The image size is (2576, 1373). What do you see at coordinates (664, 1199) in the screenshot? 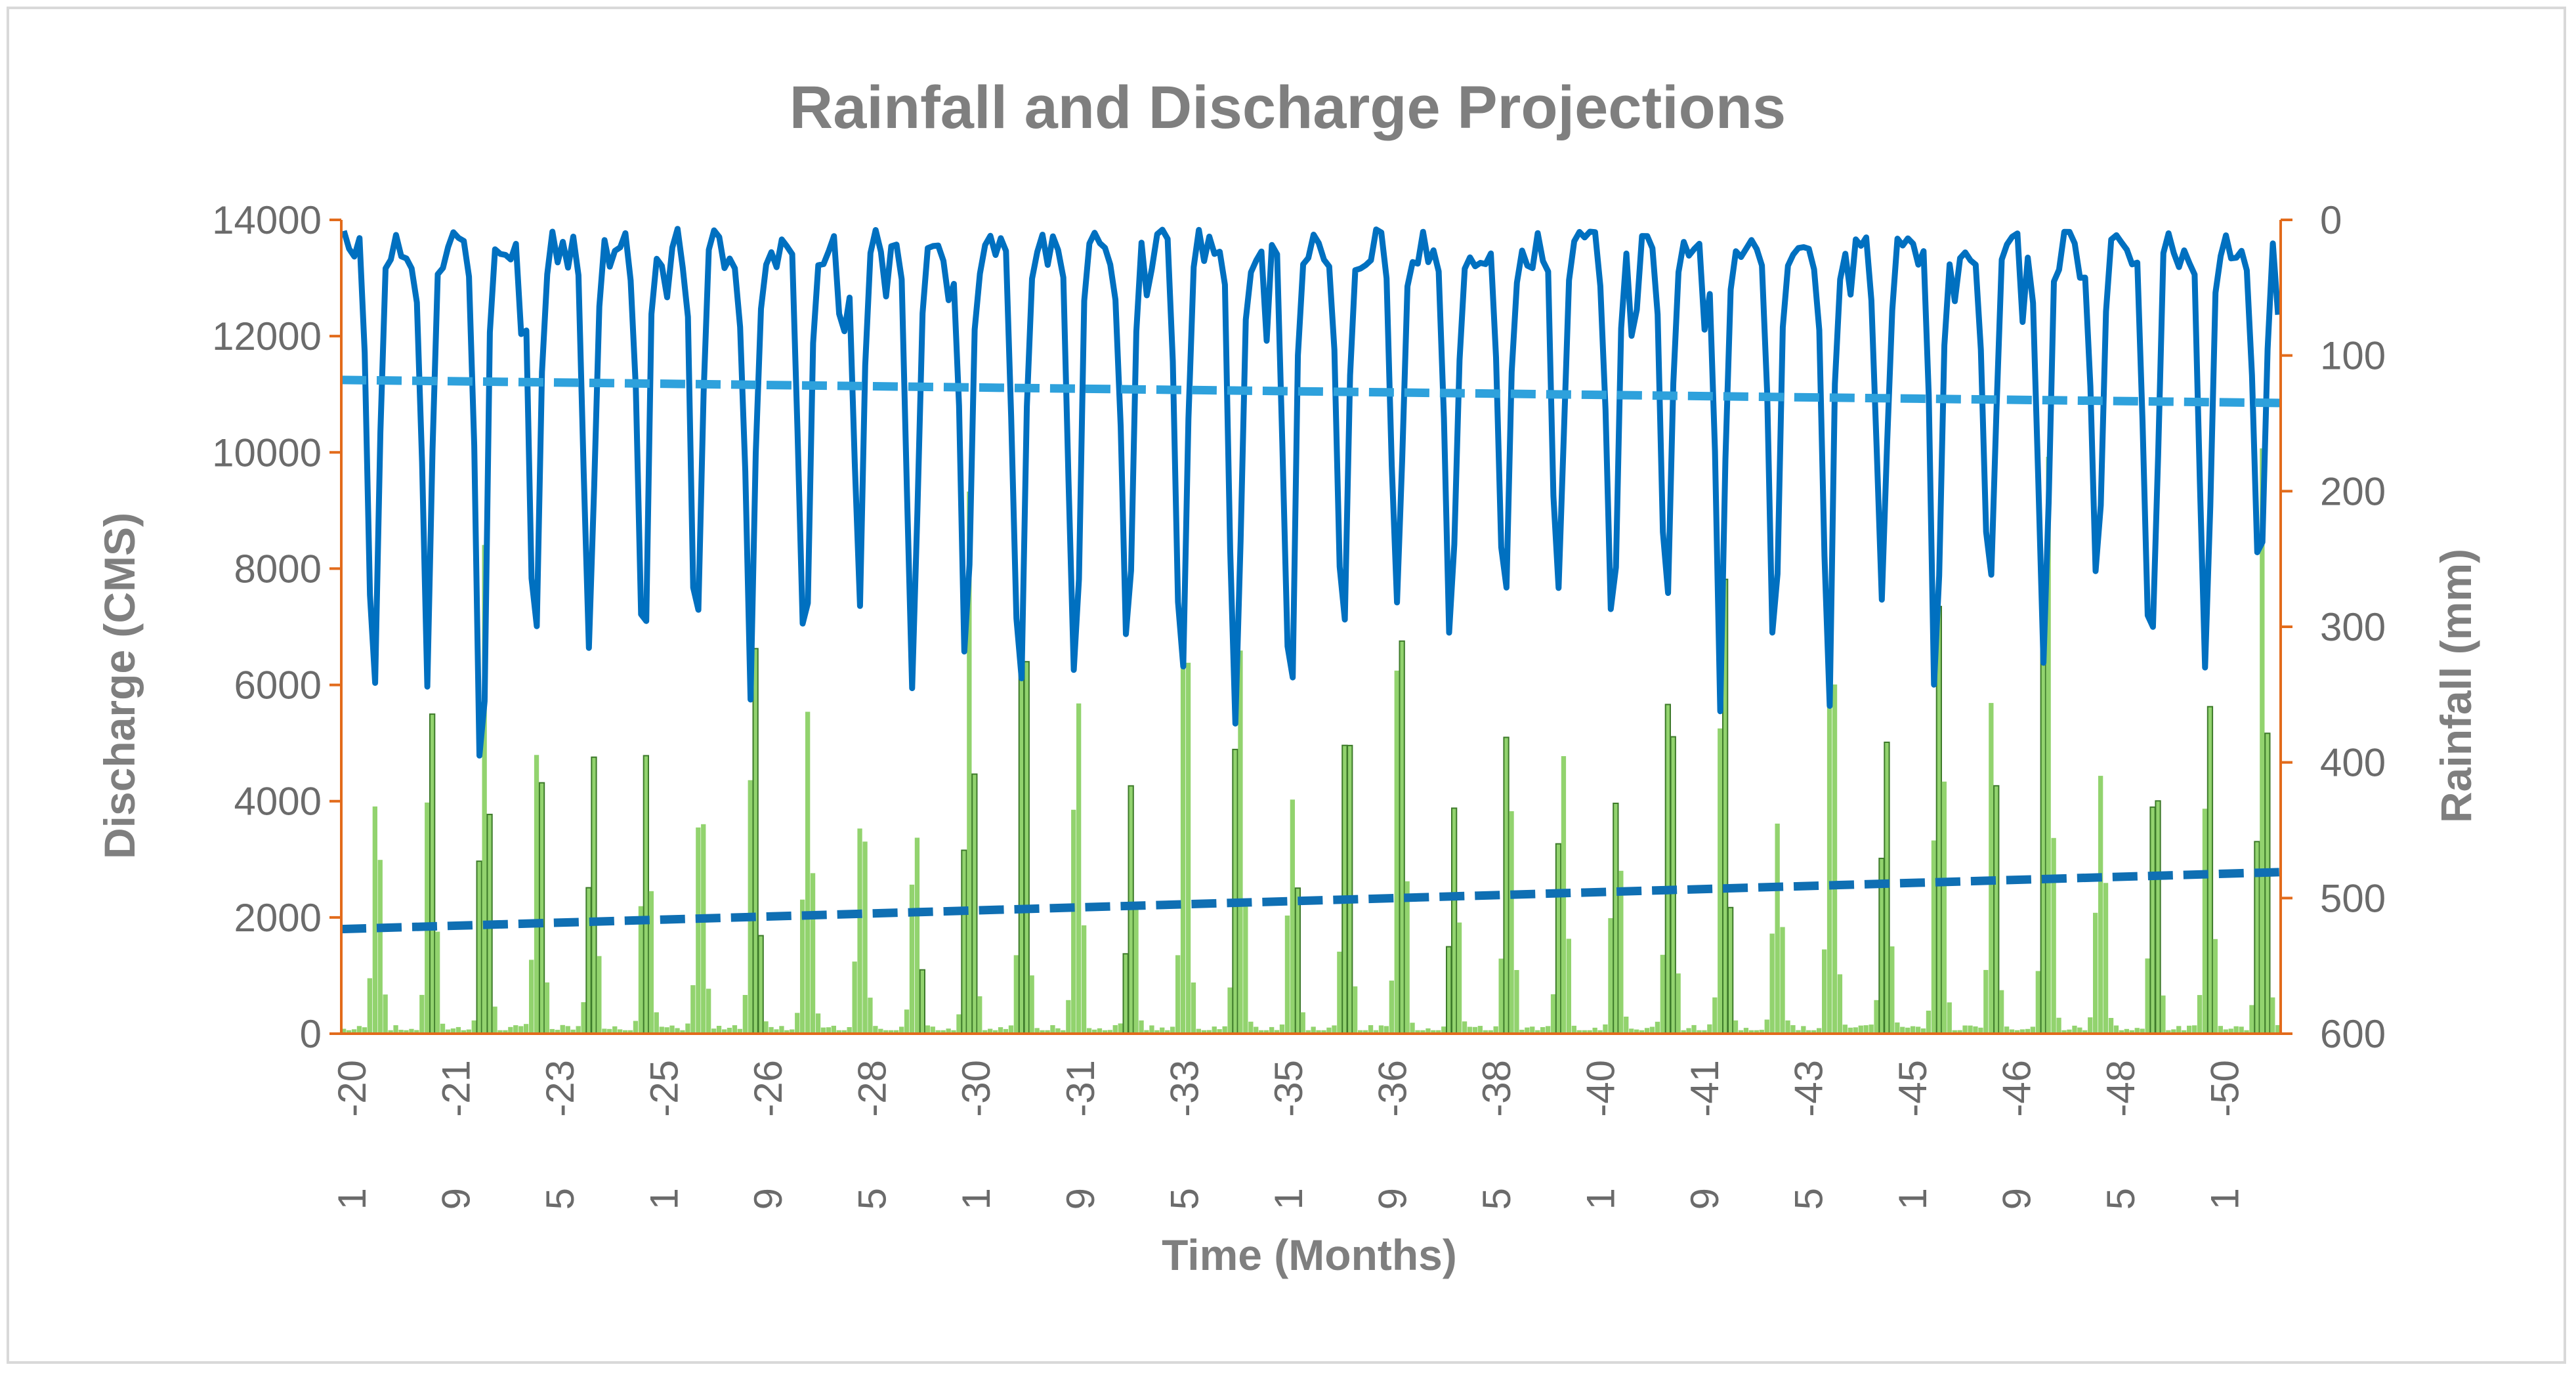
I see `x-tick-month-label: 1` at bounding box center [664, 1199].